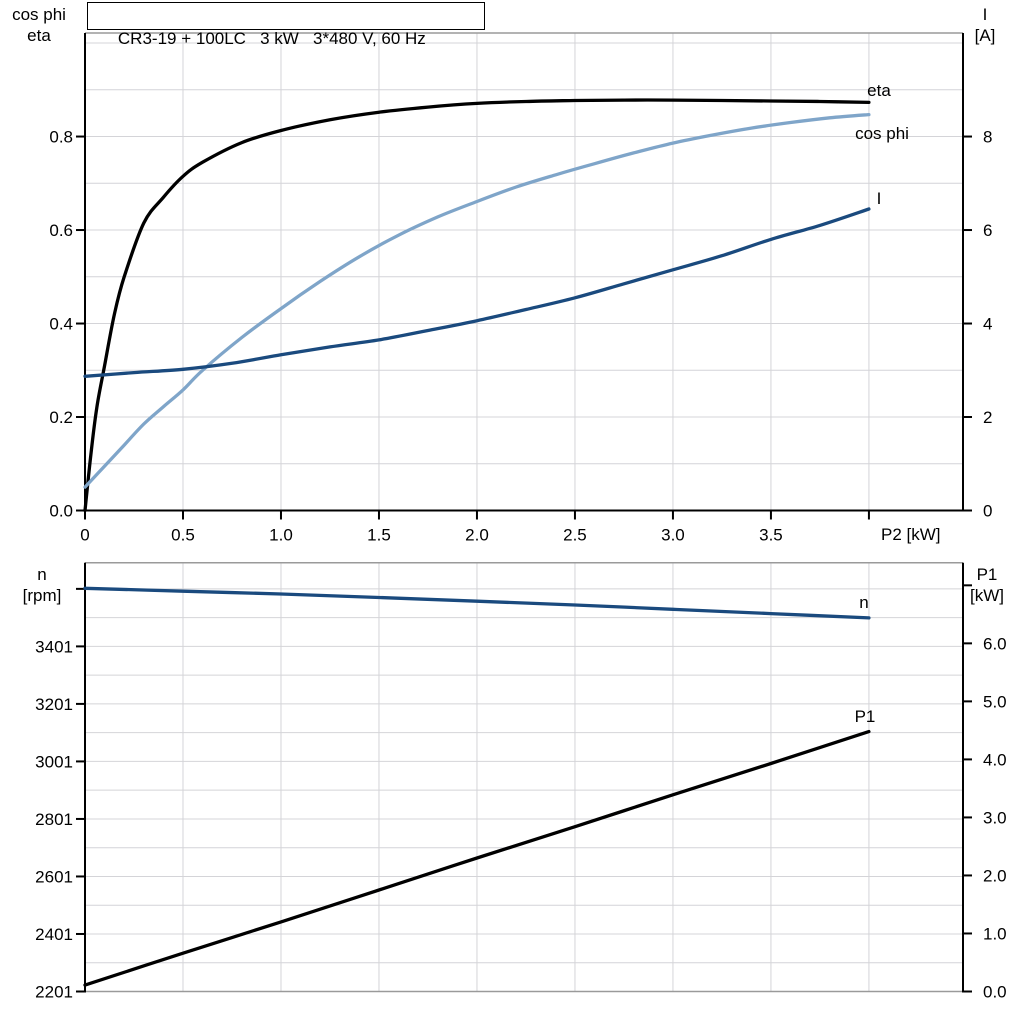  I want to click on left-tick-label: 0.6, so click(61, 230).